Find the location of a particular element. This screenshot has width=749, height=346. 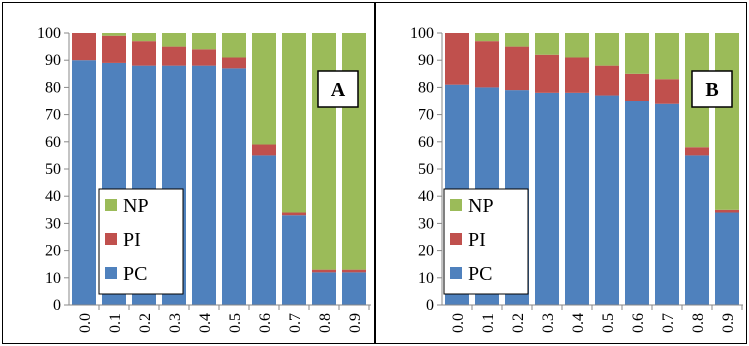

panel-label-box: B is located at coordinates (712, 89).